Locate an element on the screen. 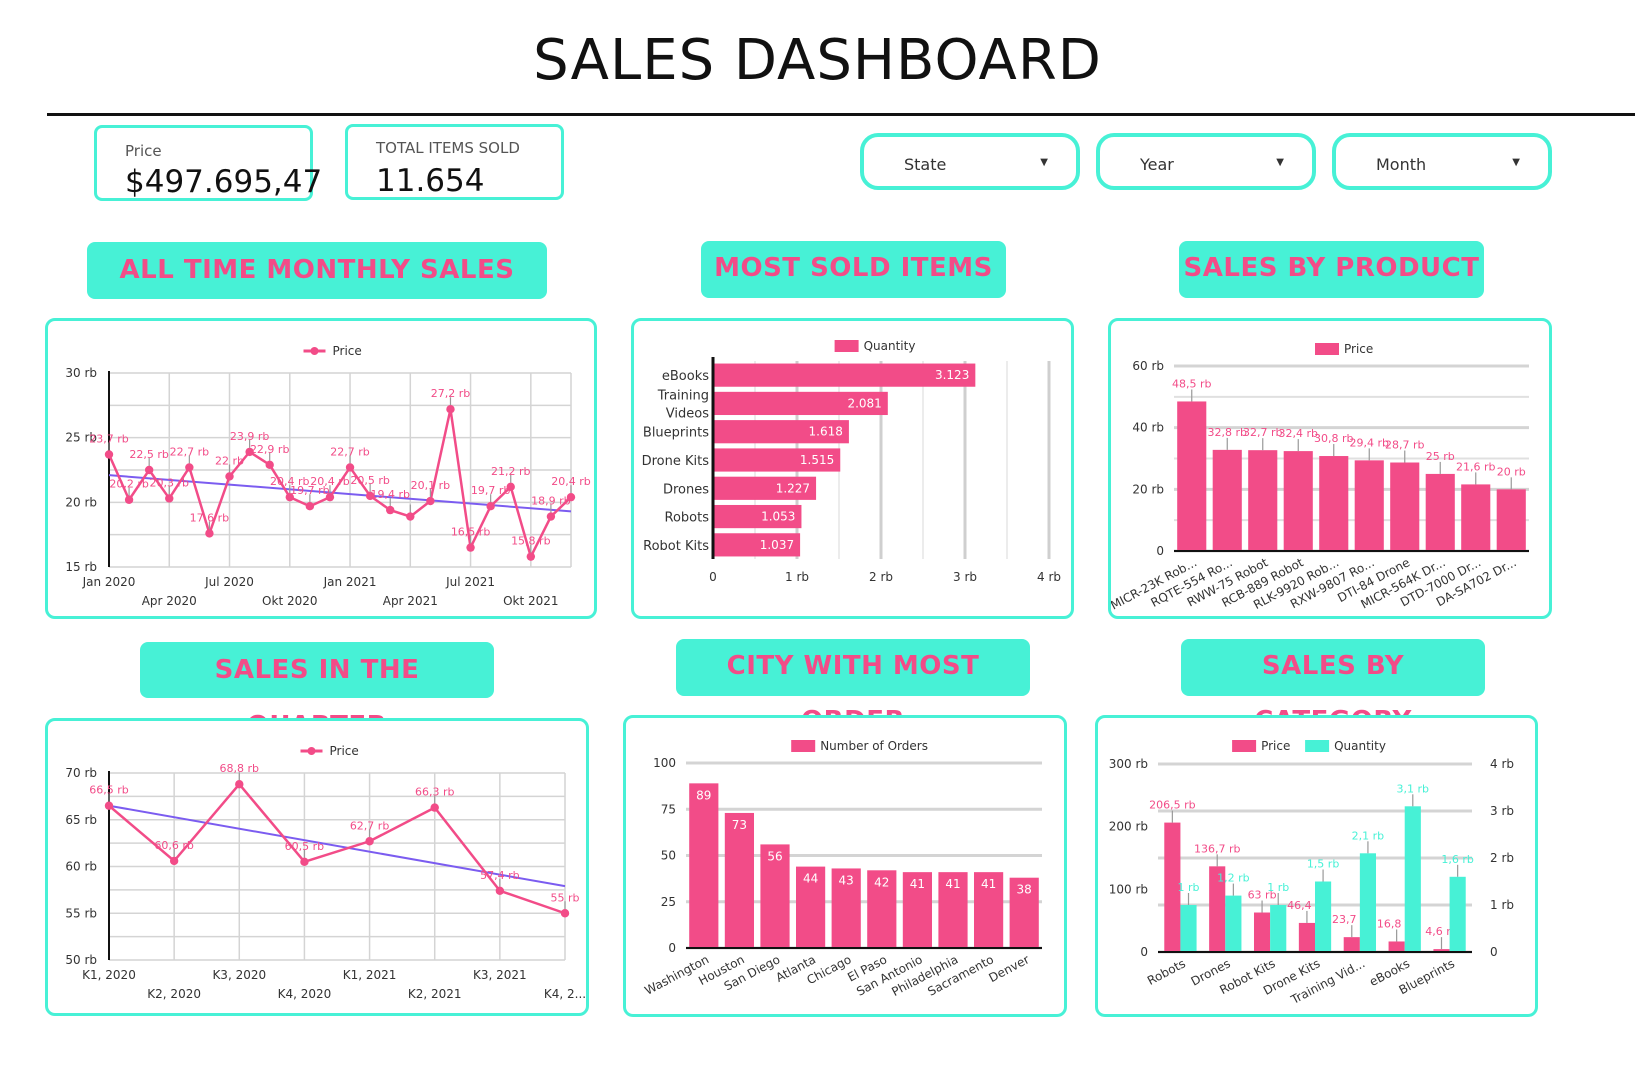  data-label: 17,6 rb is located at coordinates (210, 517).